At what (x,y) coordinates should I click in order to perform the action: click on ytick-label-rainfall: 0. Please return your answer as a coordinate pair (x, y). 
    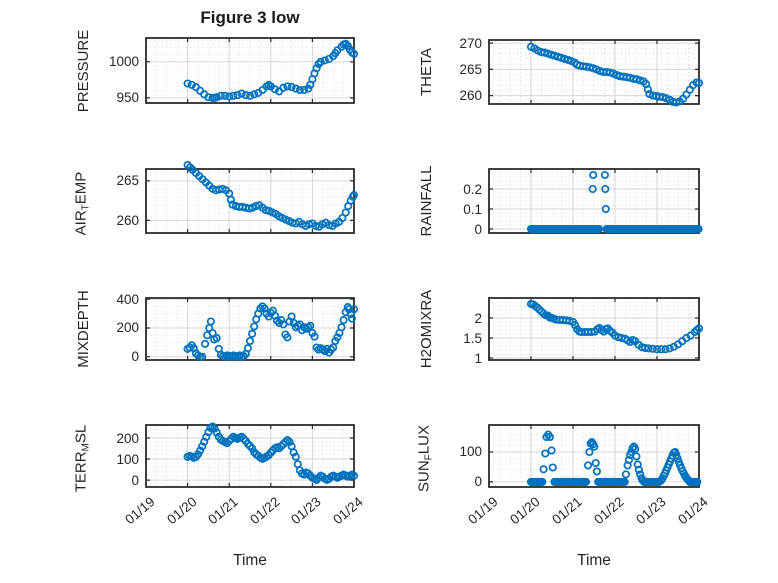
    Looking at the image, I should click on (478, 229).